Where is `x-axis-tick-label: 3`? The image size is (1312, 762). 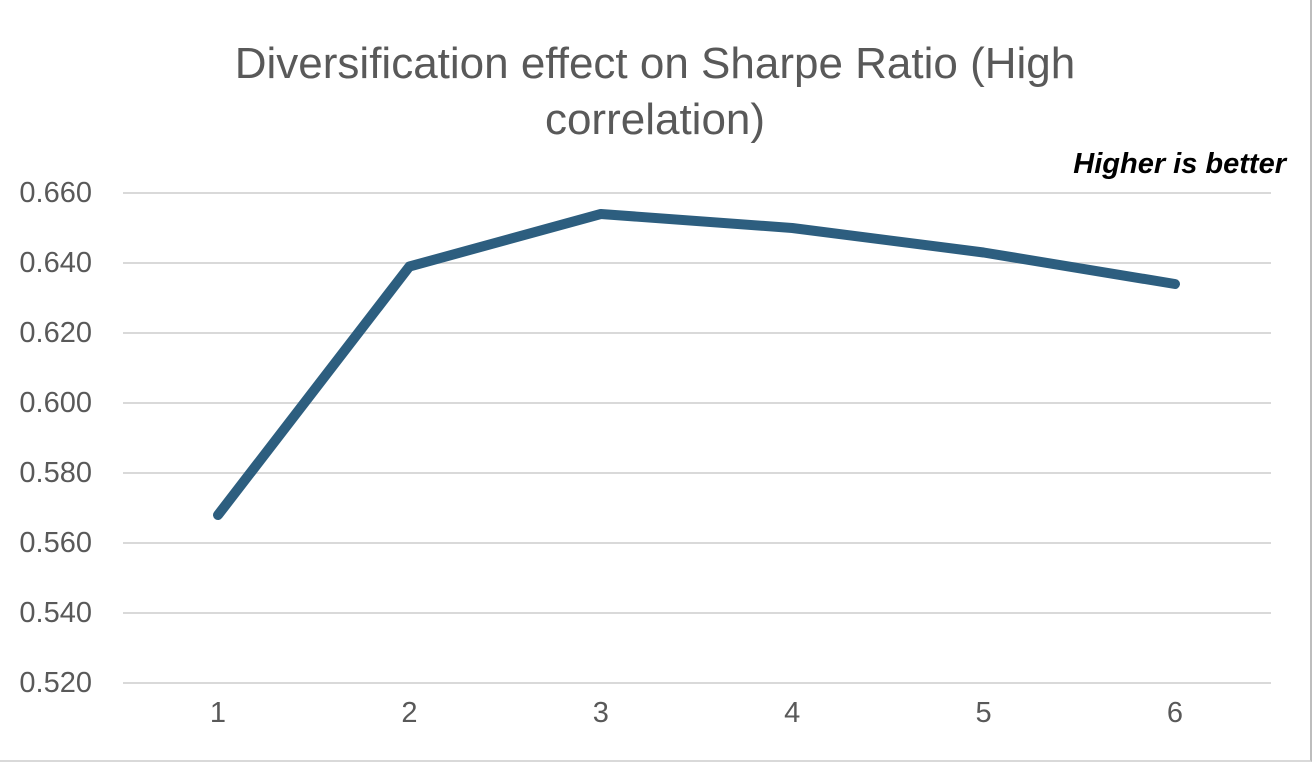
x-axis-tick-label: 3 is located at coordinates (600, 713).